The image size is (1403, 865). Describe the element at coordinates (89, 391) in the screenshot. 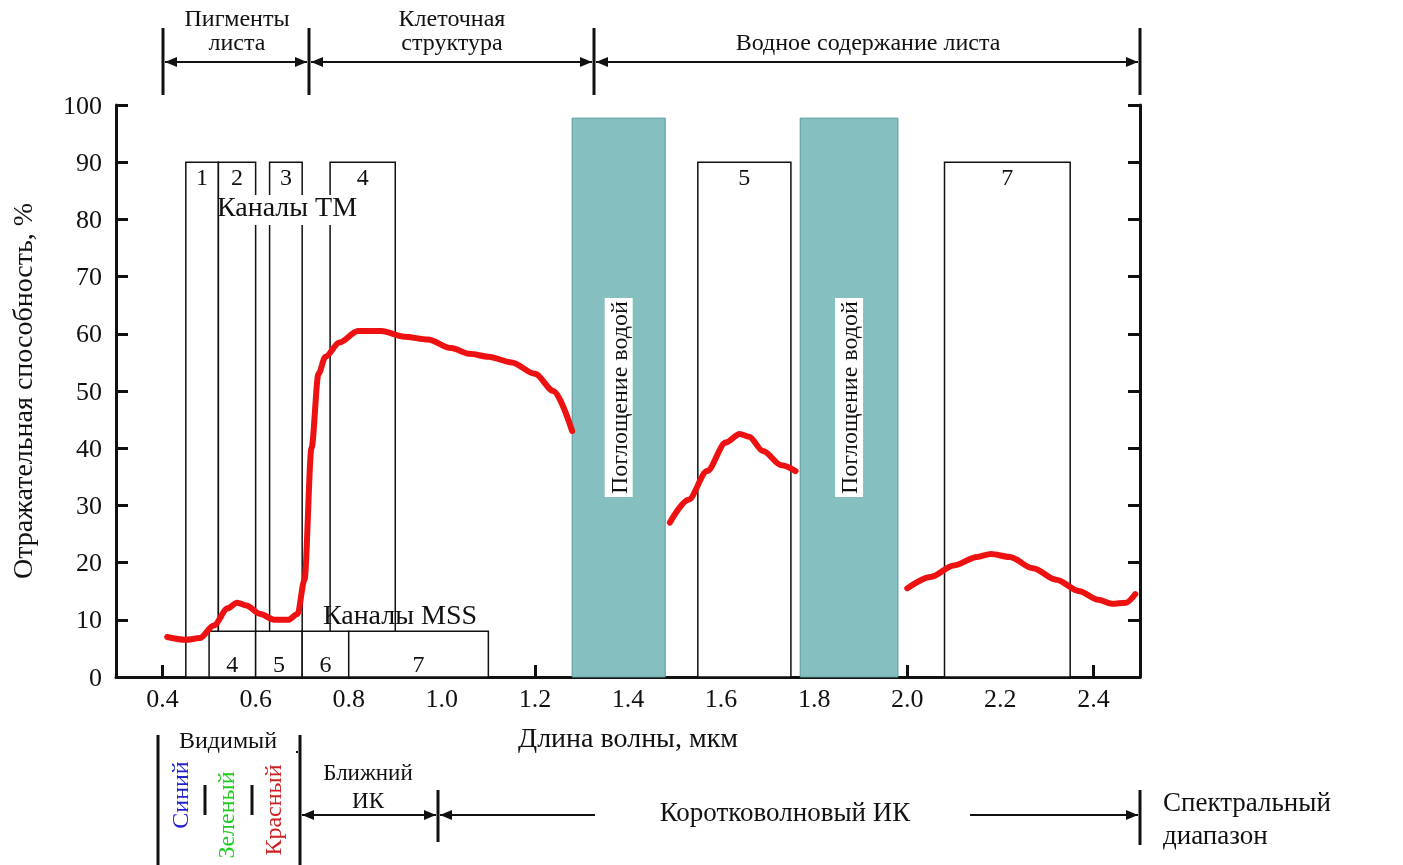

I see `y-tick-label: 50` at that location.